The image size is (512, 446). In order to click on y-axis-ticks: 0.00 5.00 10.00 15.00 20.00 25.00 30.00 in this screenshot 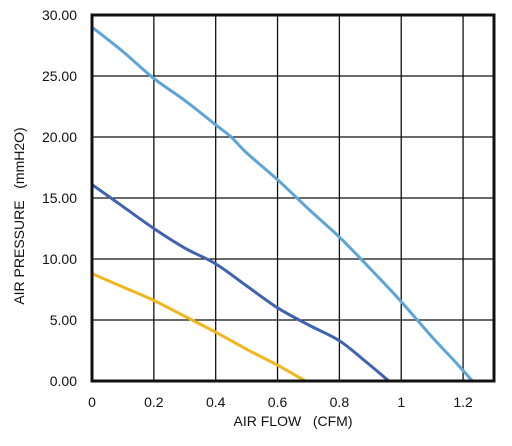, I will do `click(59, 198)`.